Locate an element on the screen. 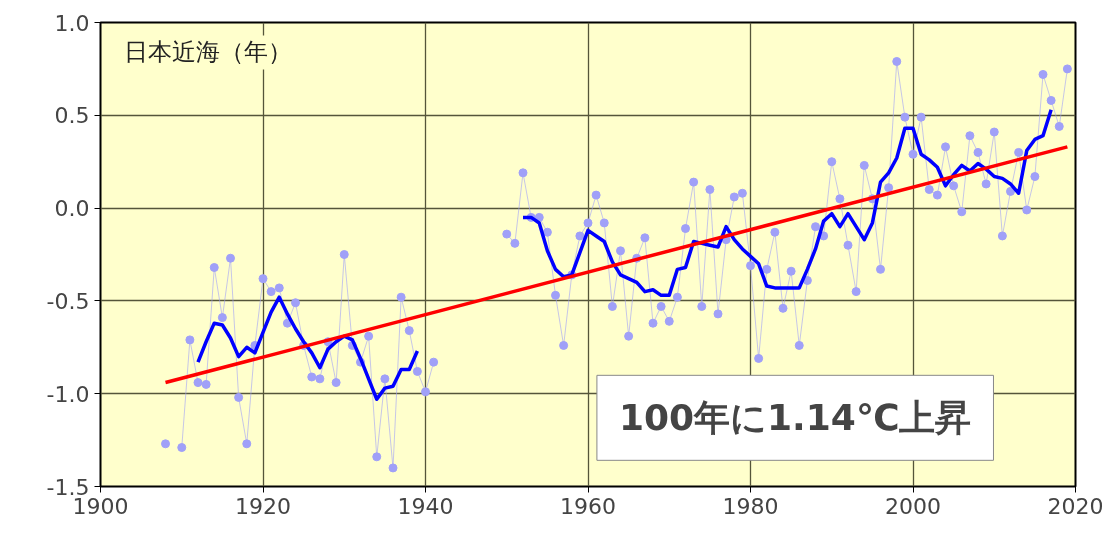 The height and width of the screenshot is (541, 1120). y-tick-label: -1.0 is located at coordinates (68, 394).